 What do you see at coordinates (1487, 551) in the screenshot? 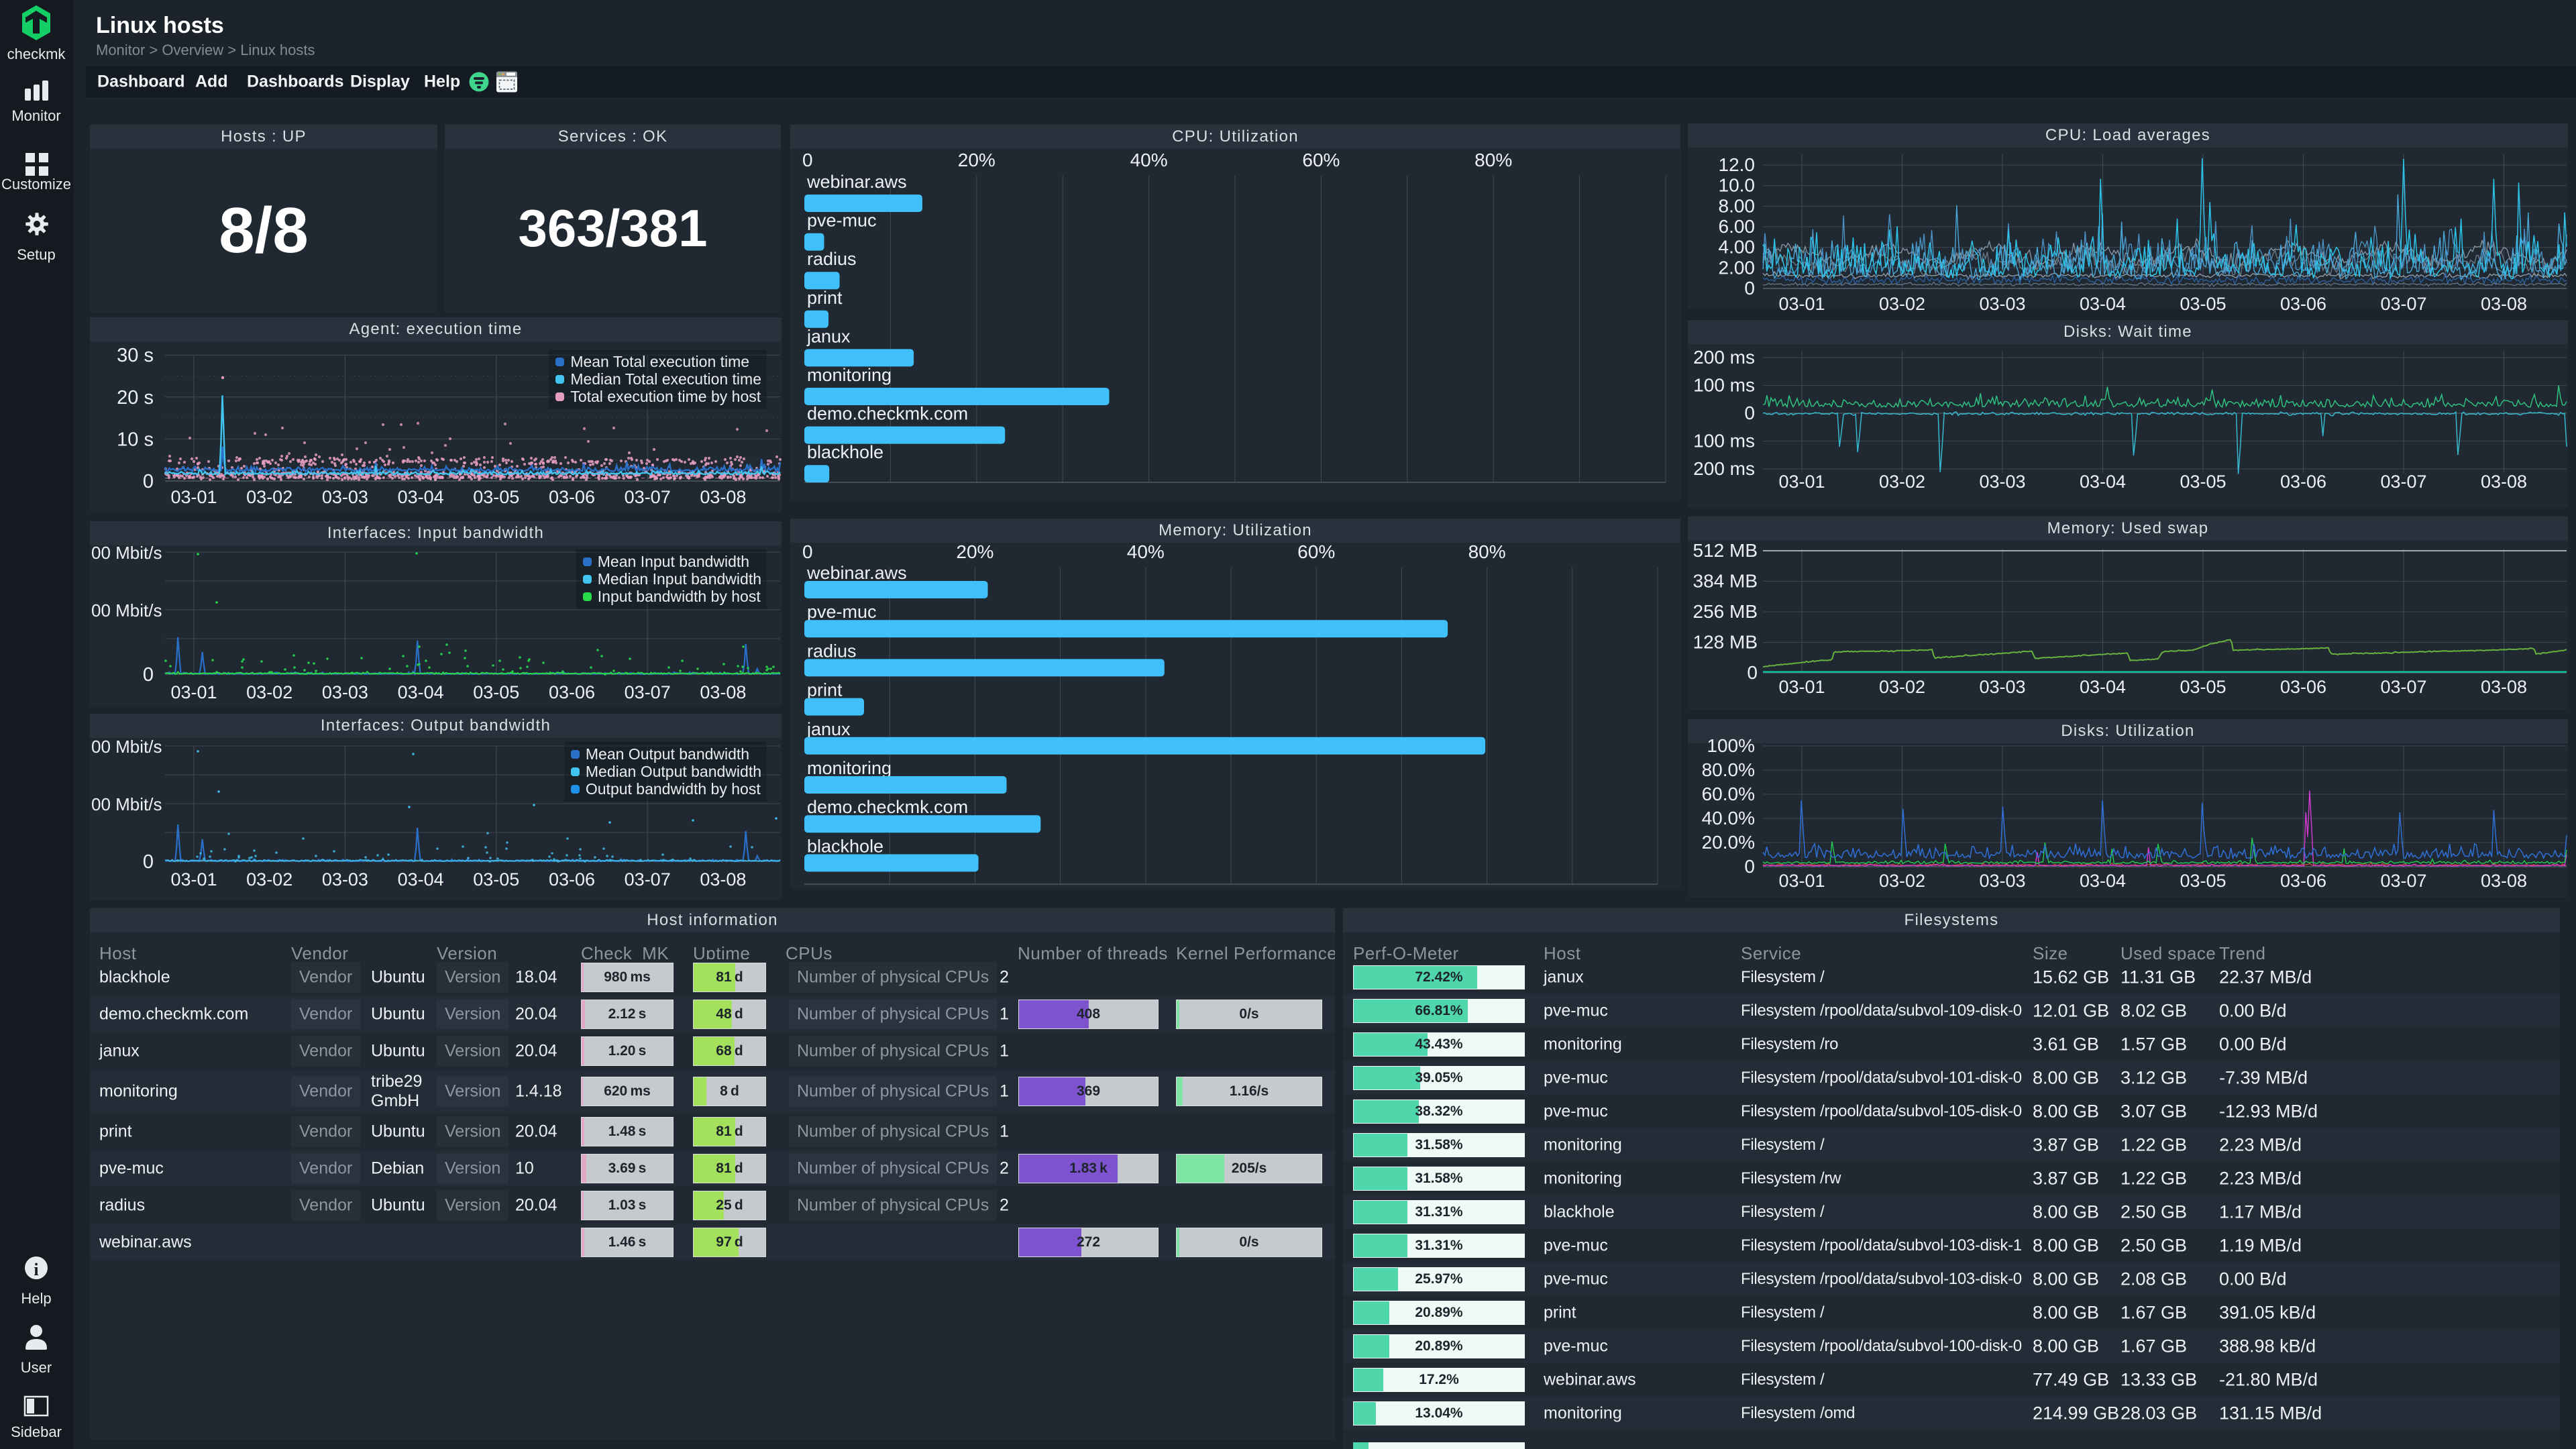
I see `svg-text: 80%` at bounding box center [1487, 551].